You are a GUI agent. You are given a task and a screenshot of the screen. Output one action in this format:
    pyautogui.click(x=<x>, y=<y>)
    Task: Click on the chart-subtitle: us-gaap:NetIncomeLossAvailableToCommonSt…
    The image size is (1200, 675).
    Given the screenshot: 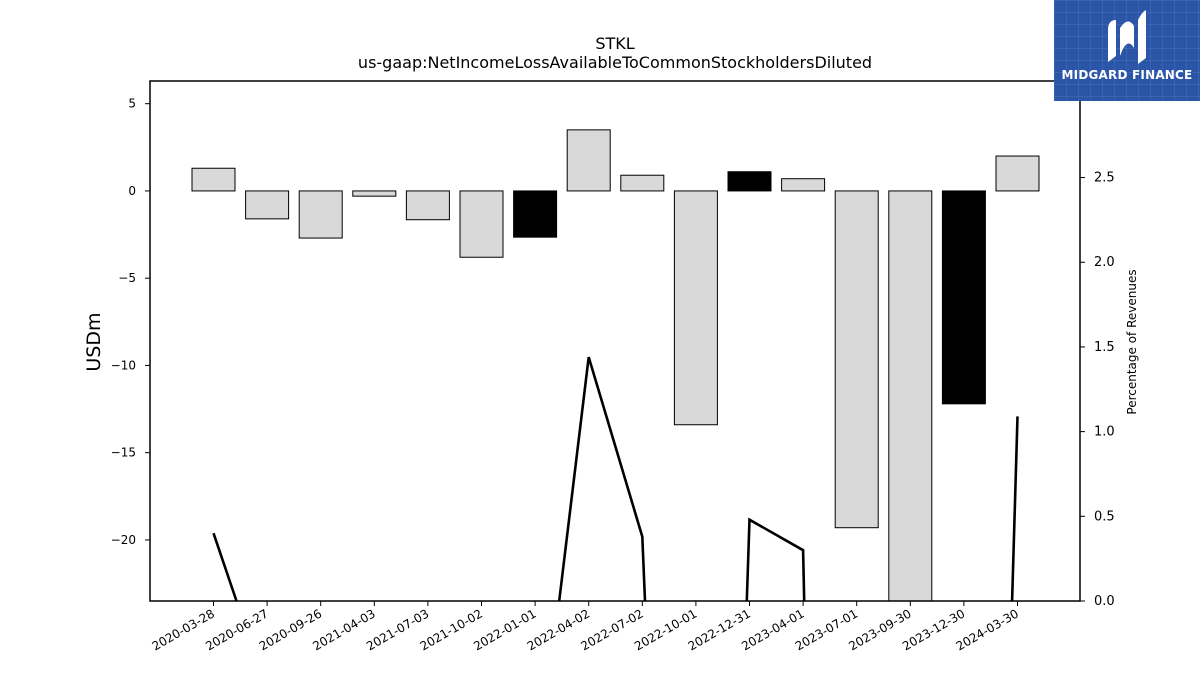 What is the action you would take?
    pyautogui.click(x=615, y=62)
    